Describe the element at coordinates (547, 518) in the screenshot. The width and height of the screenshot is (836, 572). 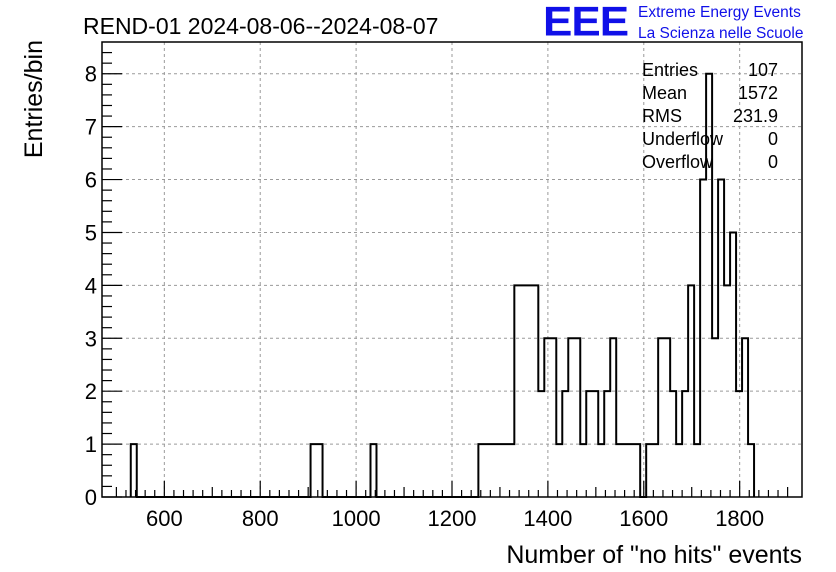
I see `x-tick-label: 1400` at that location.